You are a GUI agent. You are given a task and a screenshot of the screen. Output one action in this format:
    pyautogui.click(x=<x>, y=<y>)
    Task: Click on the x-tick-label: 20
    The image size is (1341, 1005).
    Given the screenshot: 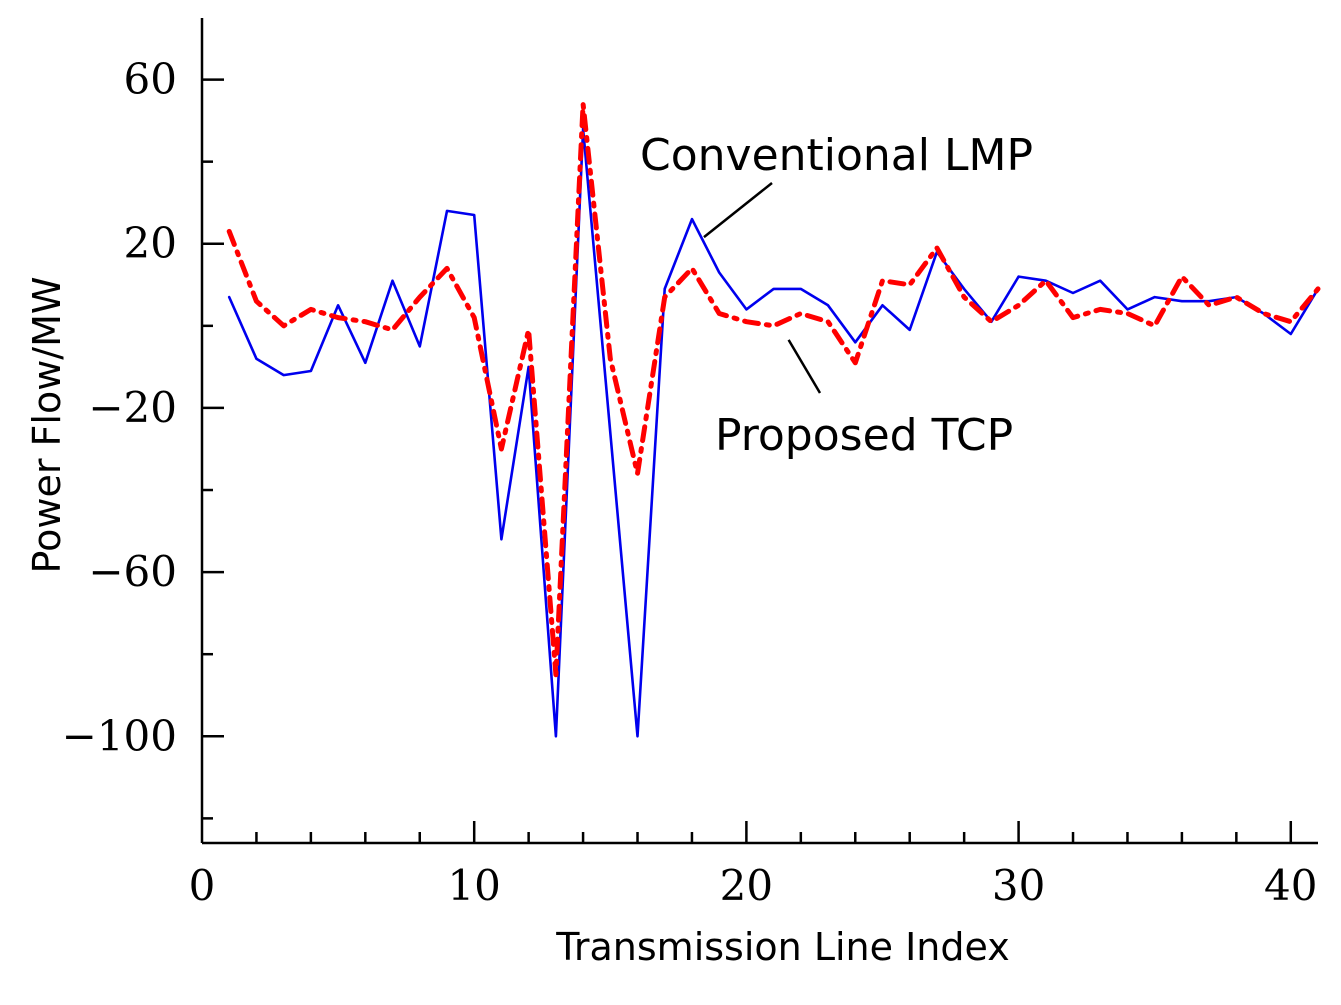 What is the action you would take?
    pyautogui.click(x=746, y=885)
    